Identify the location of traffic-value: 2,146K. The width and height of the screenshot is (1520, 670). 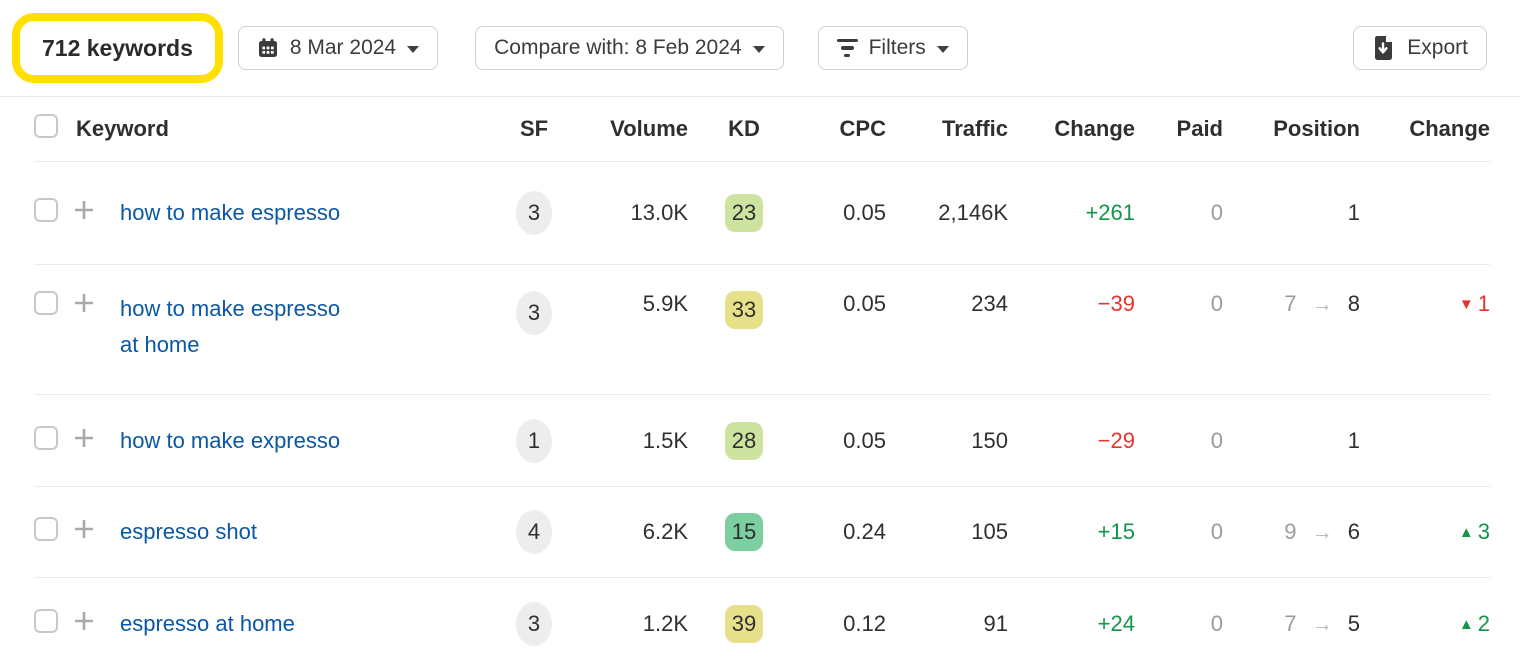
(973, 212).